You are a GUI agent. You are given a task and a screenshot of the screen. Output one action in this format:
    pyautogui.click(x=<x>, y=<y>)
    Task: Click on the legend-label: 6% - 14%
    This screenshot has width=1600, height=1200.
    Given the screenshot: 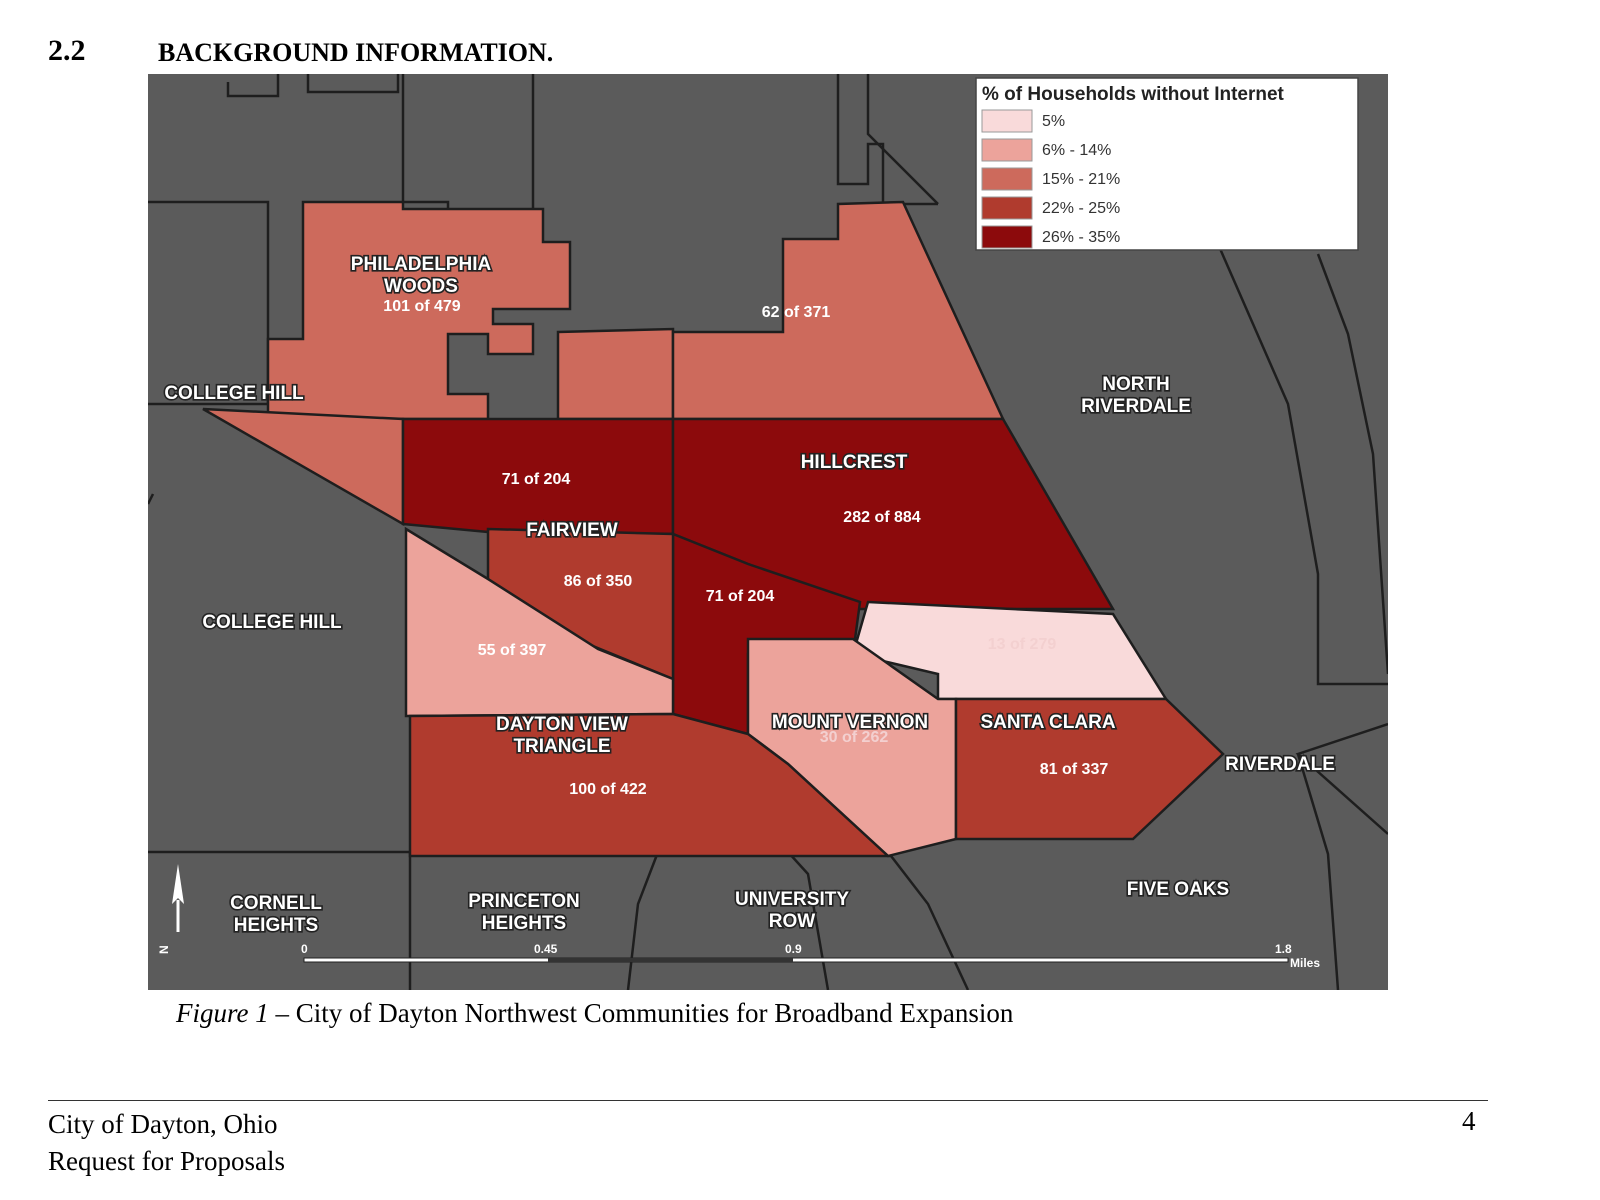 What is the action you would take?
    pyautogui.click(x=1076, y=150)
    